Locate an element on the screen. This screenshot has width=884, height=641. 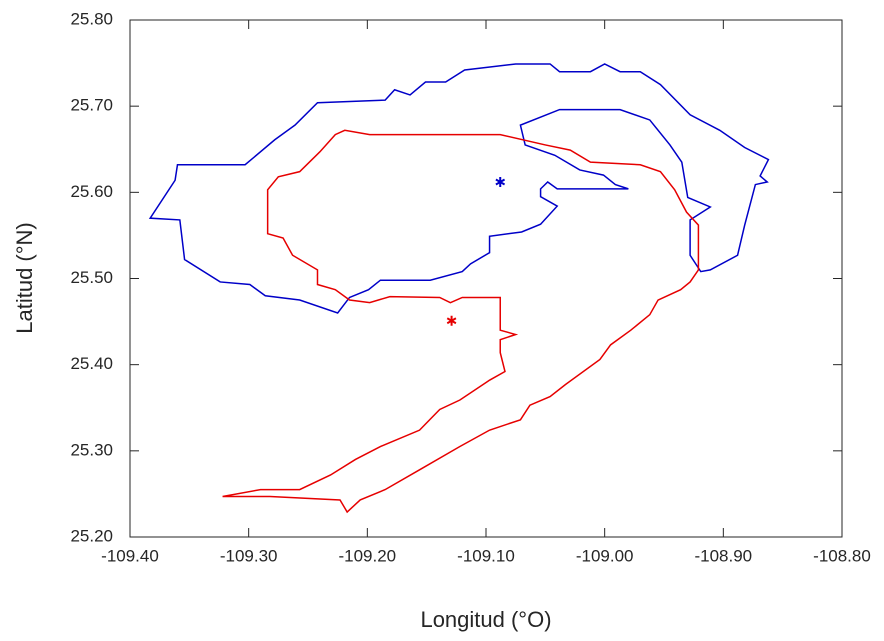
x-axis-title: Longitud (°O) is located at coordinates (485, 619).